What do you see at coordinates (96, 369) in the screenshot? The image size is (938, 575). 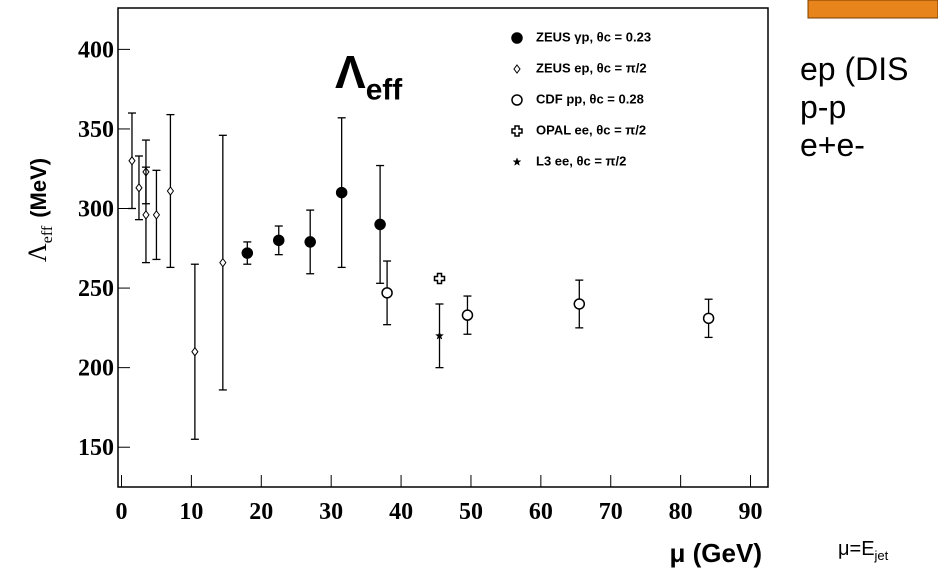 I see `y-tick-label: 200` at bounding box center [96, 369].